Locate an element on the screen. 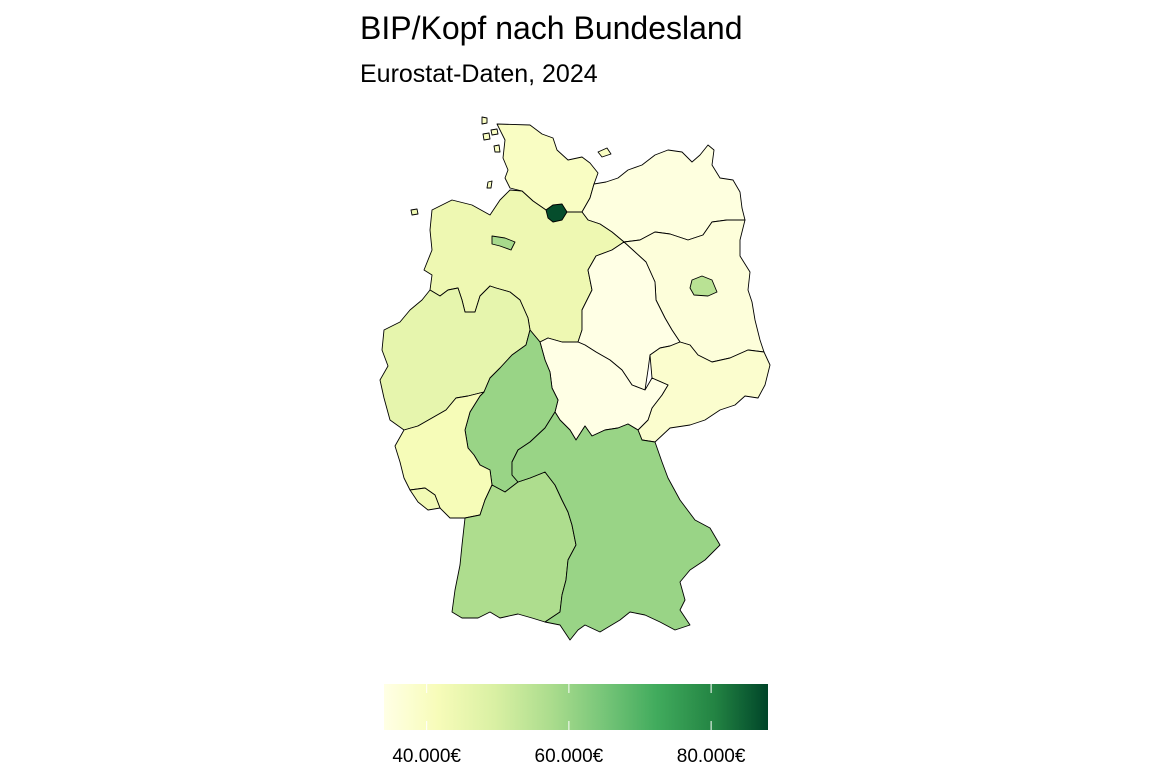  region-helgoland is located at coordinates (489, 184).